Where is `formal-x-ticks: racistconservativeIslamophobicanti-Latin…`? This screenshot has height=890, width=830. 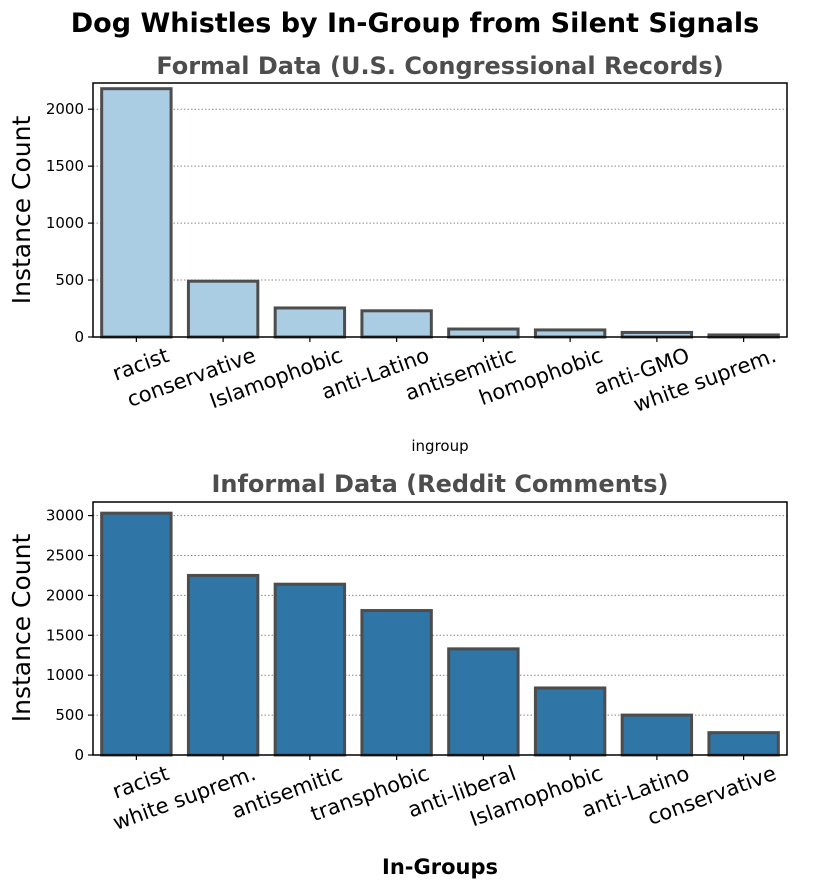
formal-x-ticks: racistconservativeIslamophobicanti-Latin… is located at coordinates (444, 377).